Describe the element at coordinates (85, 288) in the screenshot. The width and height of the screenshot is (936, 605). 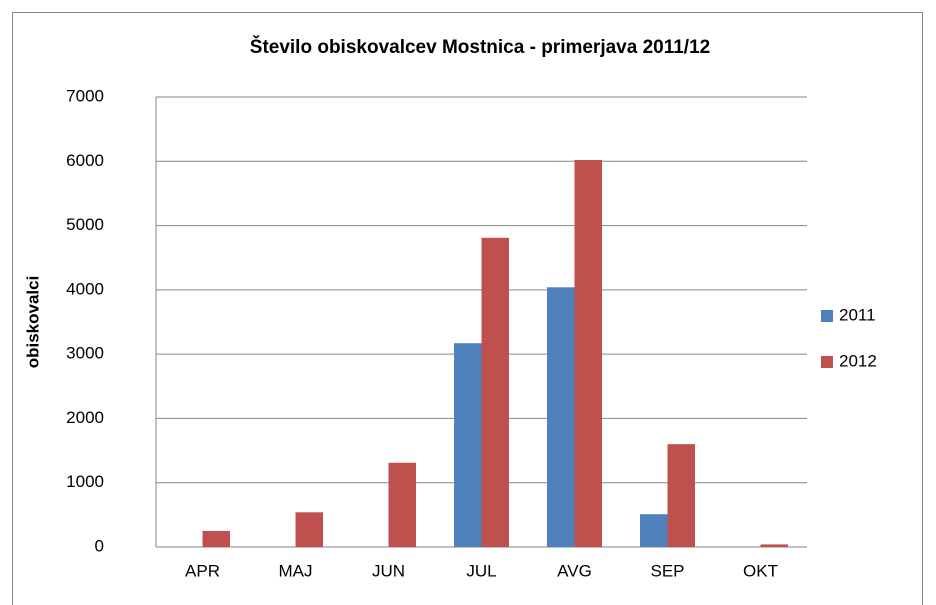
I see `y-tick-label: 4000` at that location.